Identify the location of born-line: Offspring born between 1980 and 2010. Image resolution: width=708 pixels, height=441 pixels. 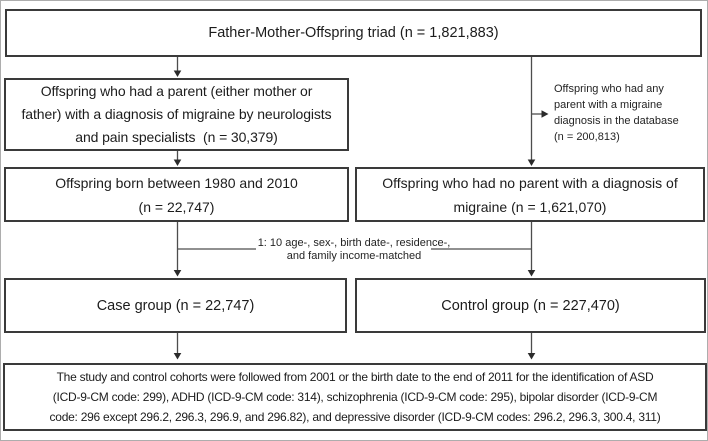
(176, 182).